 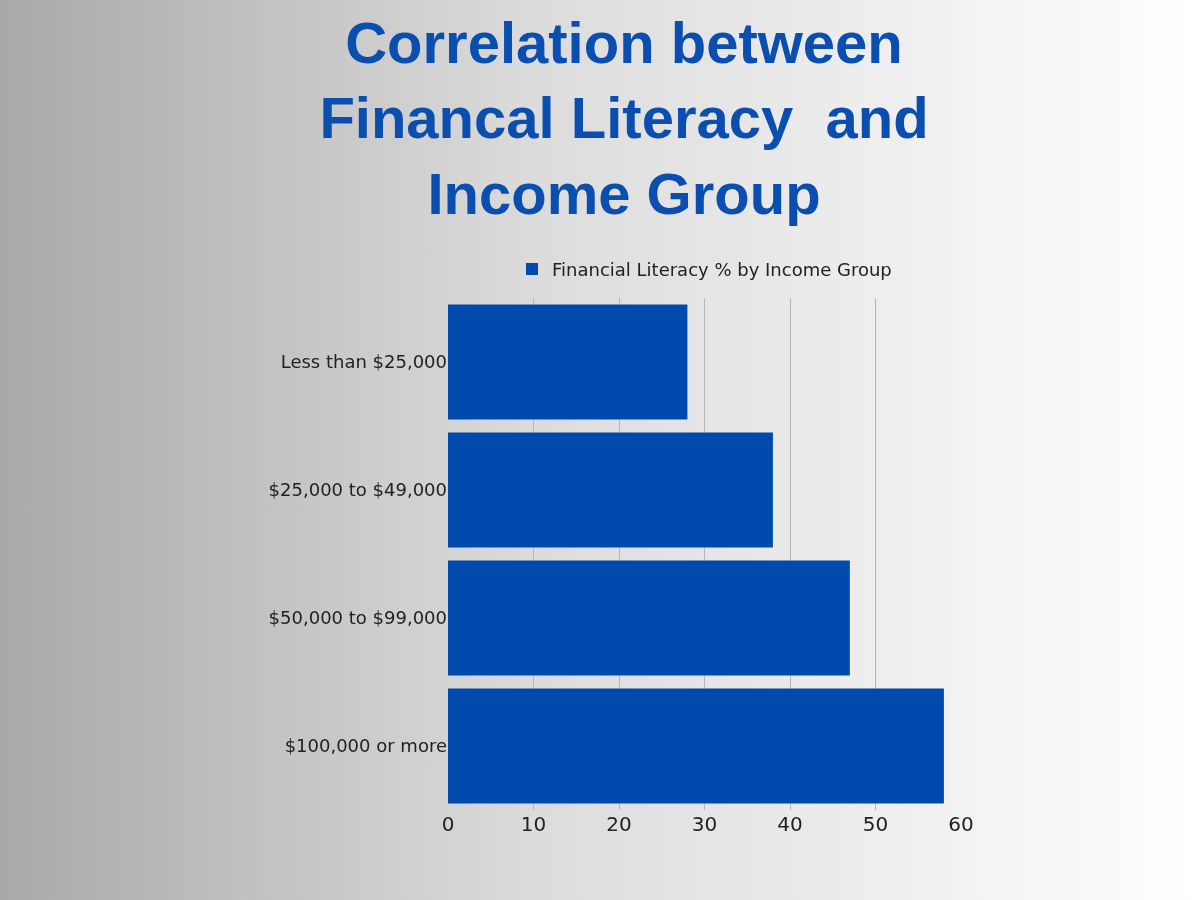 What do you see at coordinates (624, 118) in the screenshot?
I see `chart-title: Correlation between Financal Literacy and Income Group` at bounding box center [624, 118].